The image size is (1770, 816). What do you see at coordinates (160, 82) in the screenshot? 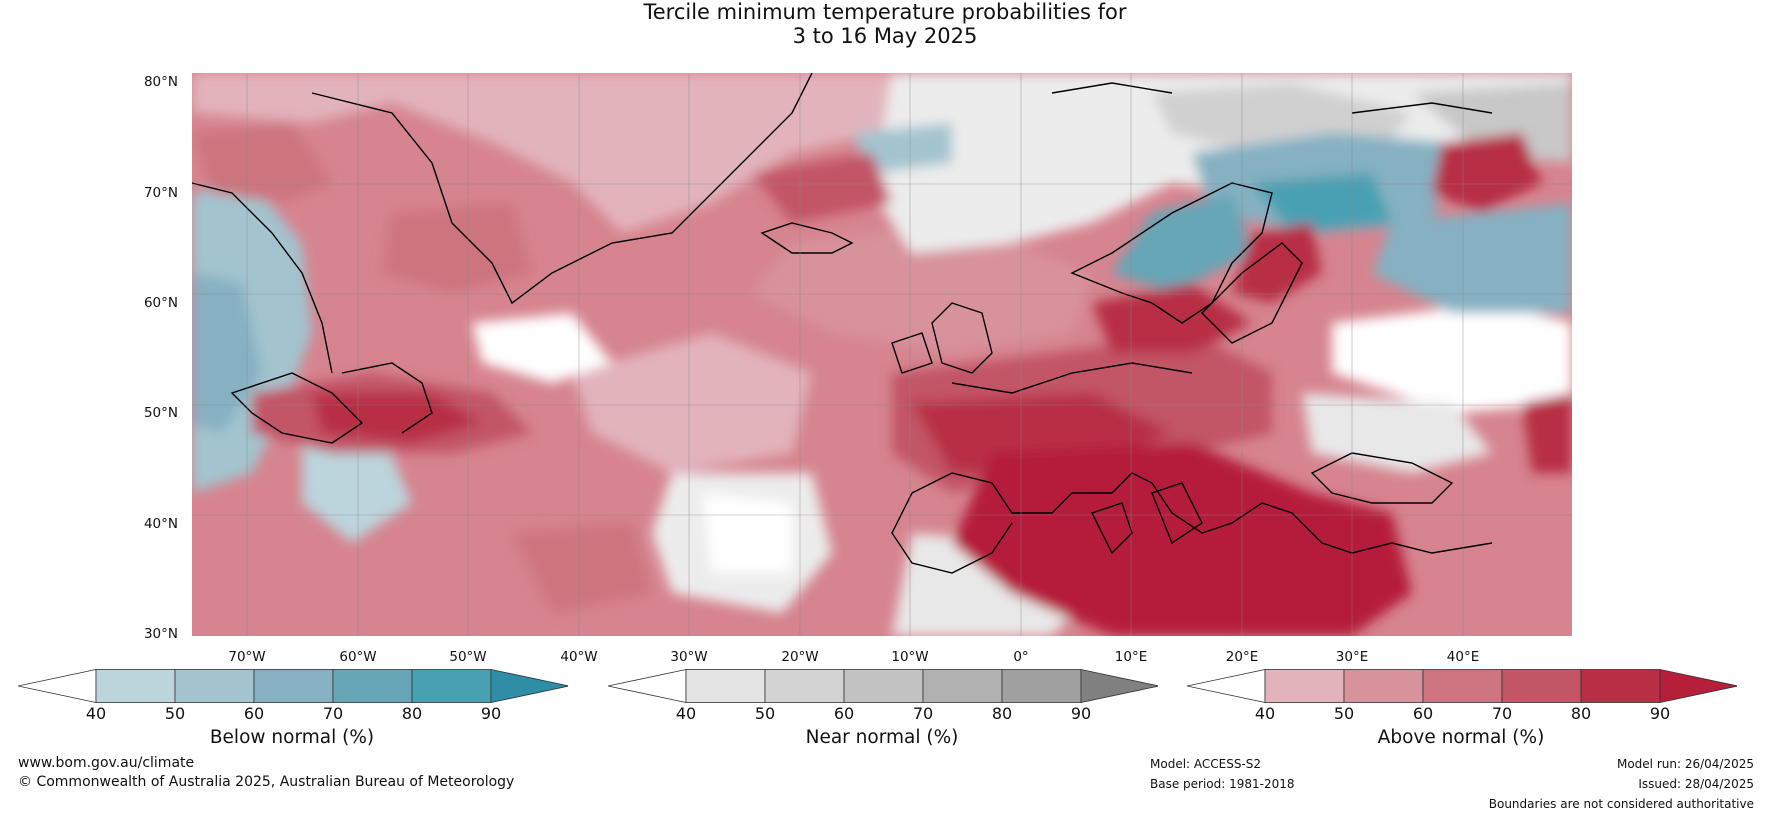
I see `lat-label-80n: 80°N` at bounding box center [160, 82].